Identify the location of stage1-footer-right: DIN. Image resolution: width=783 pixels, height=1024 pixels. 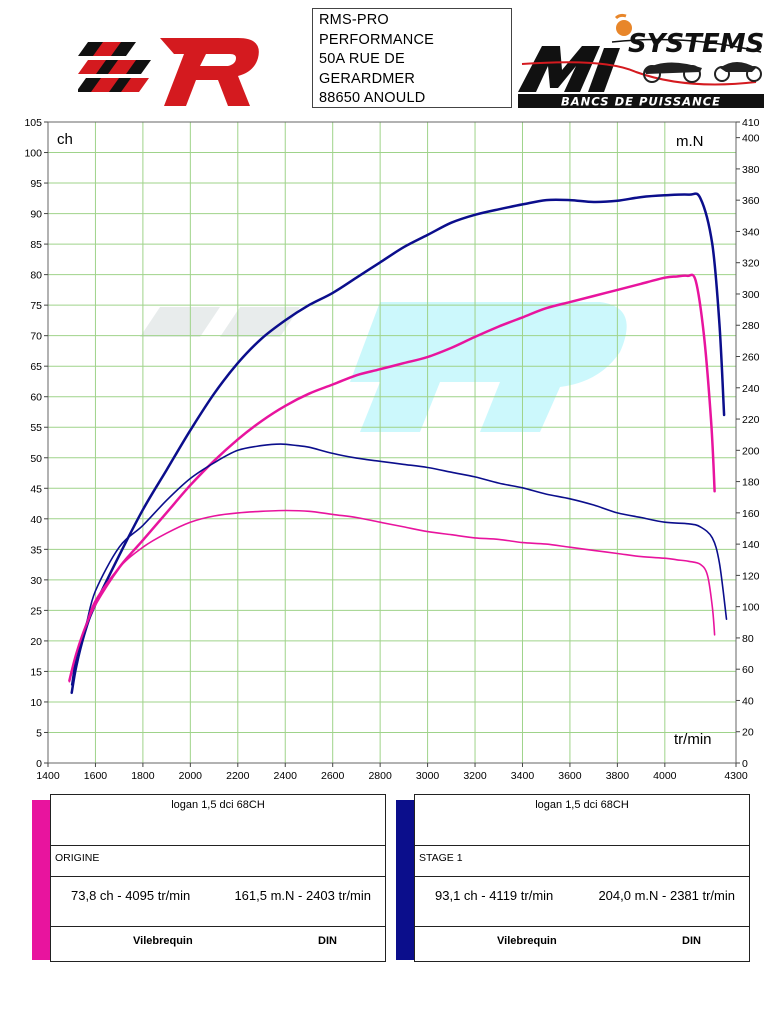
(691, 941).